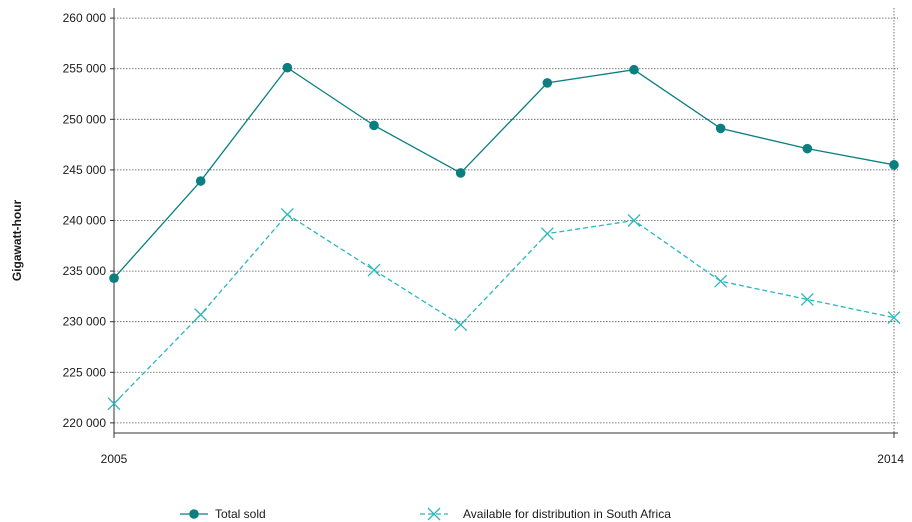 This screenshot has width=912, height=522. Describe the element at coordinates (85, 423) in the screenshot. I see `y-tick-label: 220 000` at that location.